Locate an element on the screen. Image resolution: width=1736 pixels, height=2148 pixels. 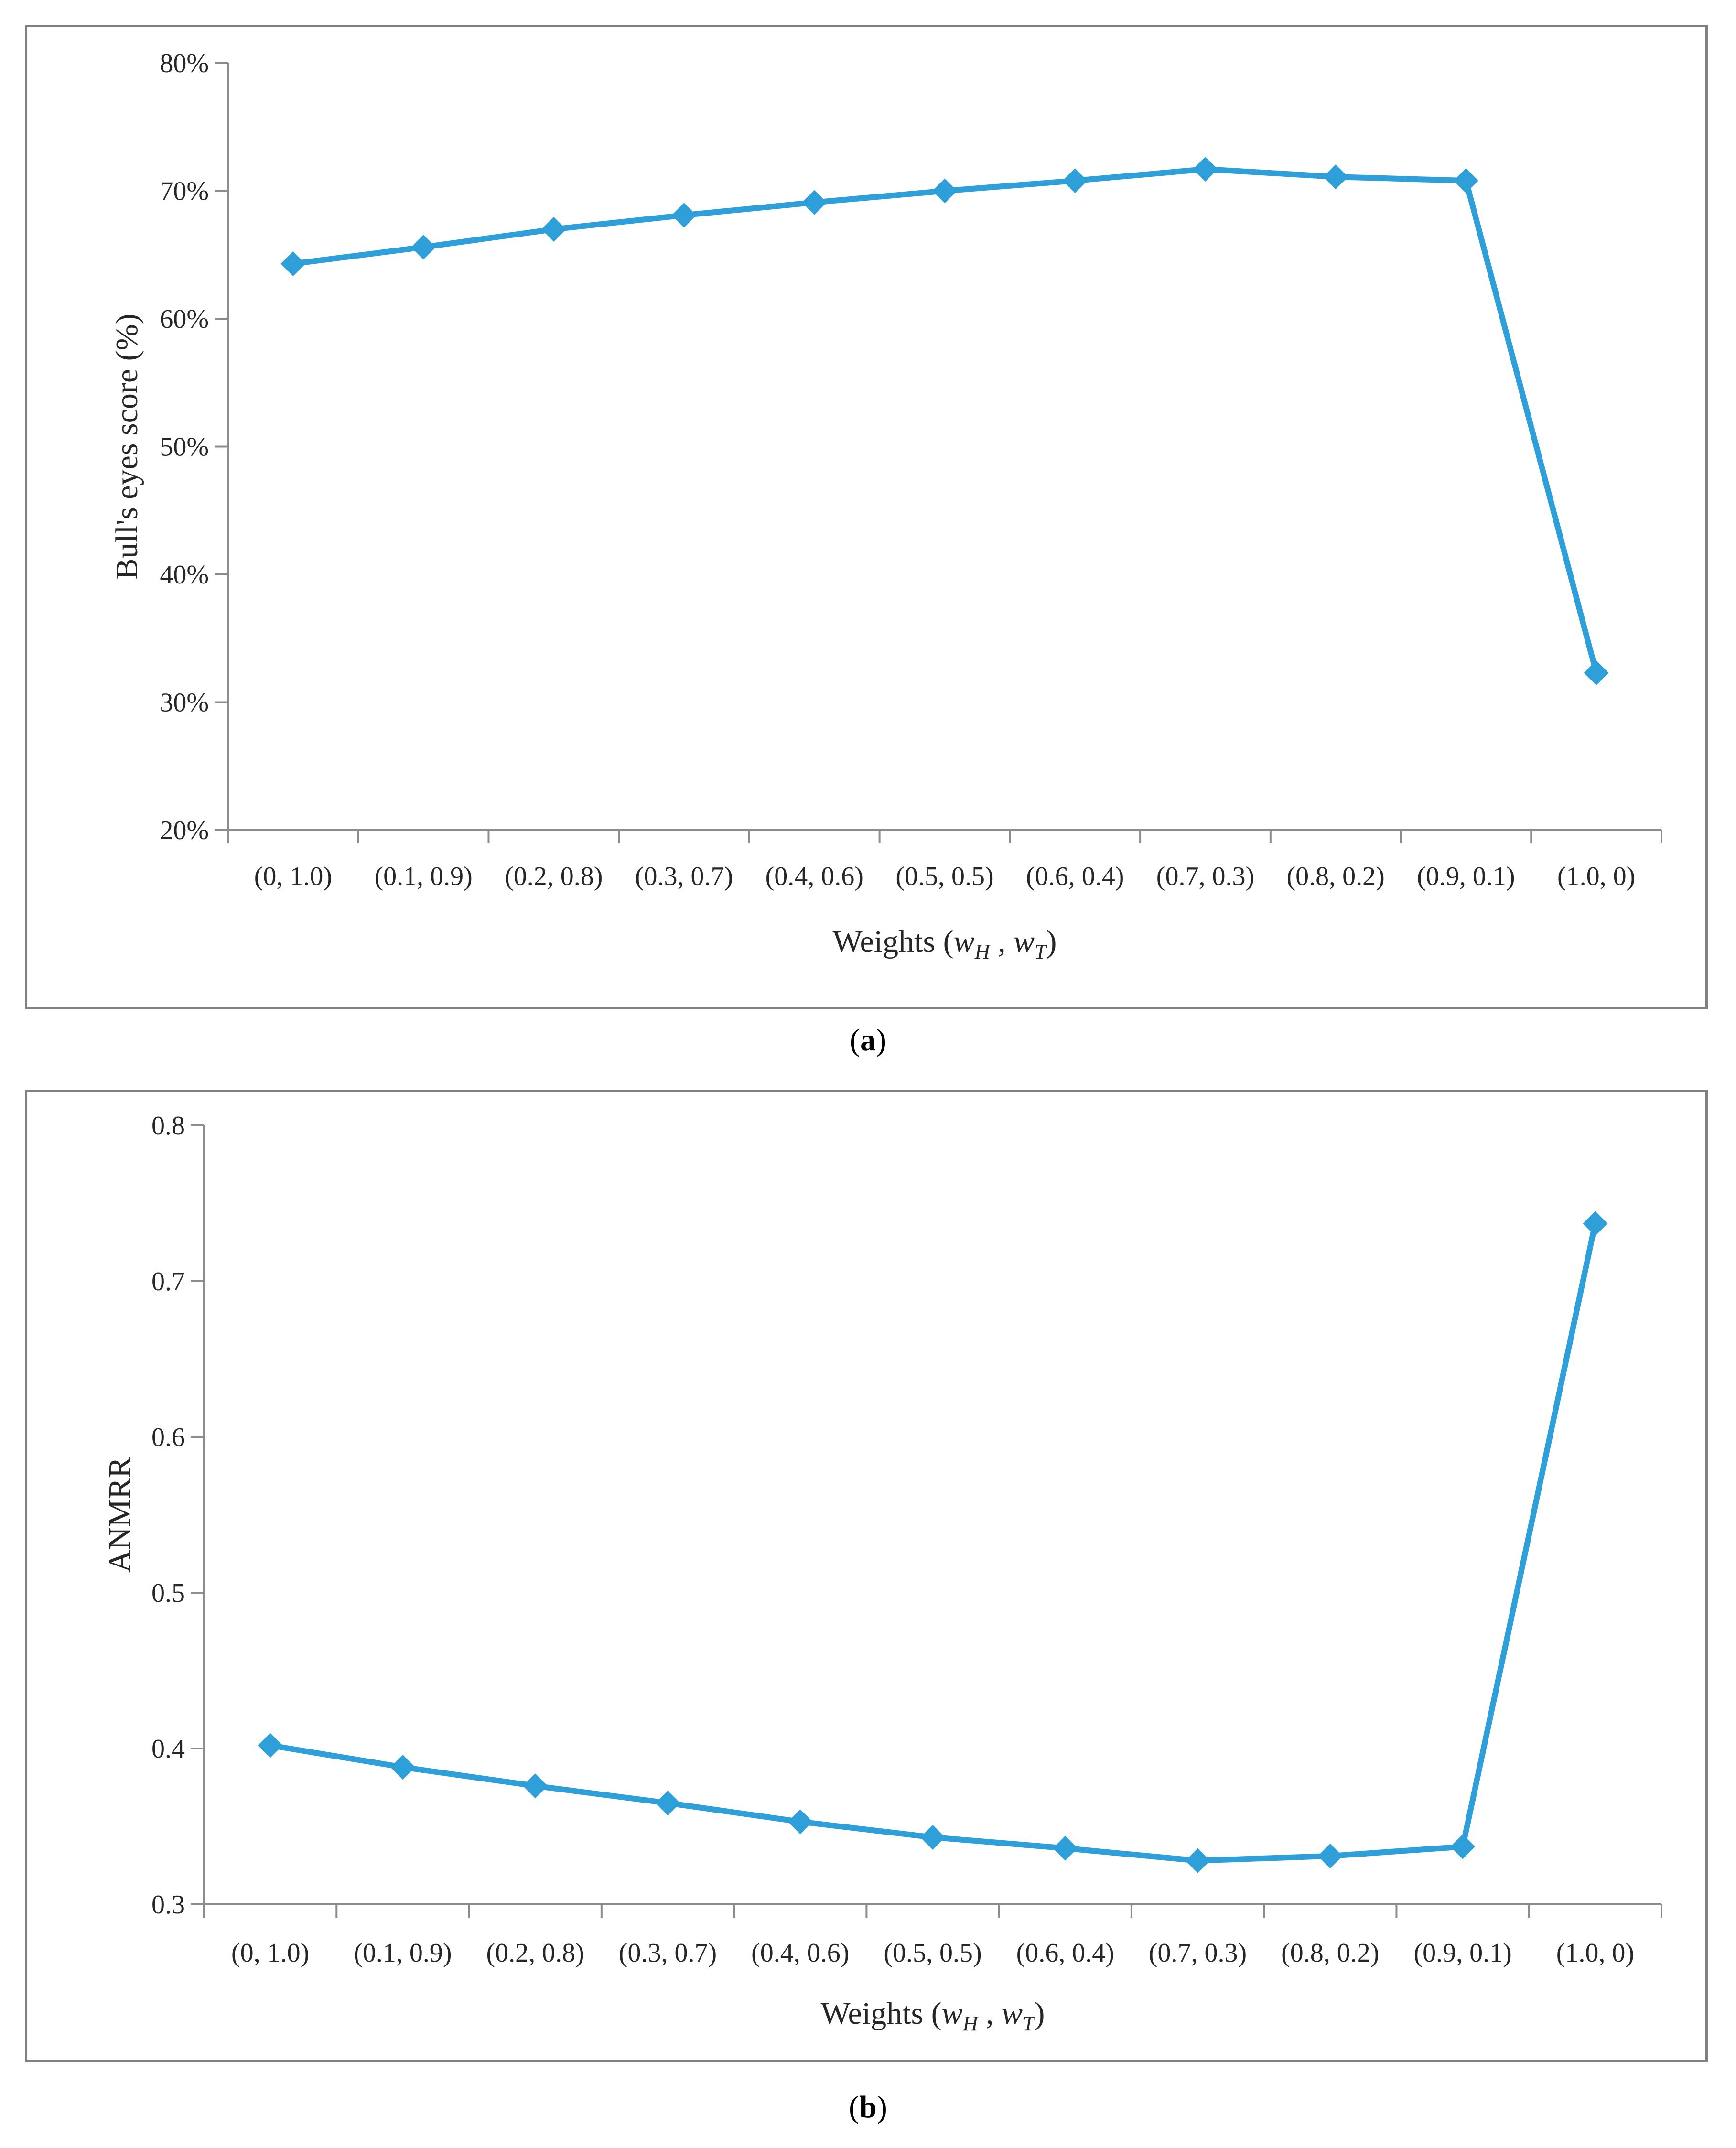
caption-b-label: b is located at coordinates (868, 2108).